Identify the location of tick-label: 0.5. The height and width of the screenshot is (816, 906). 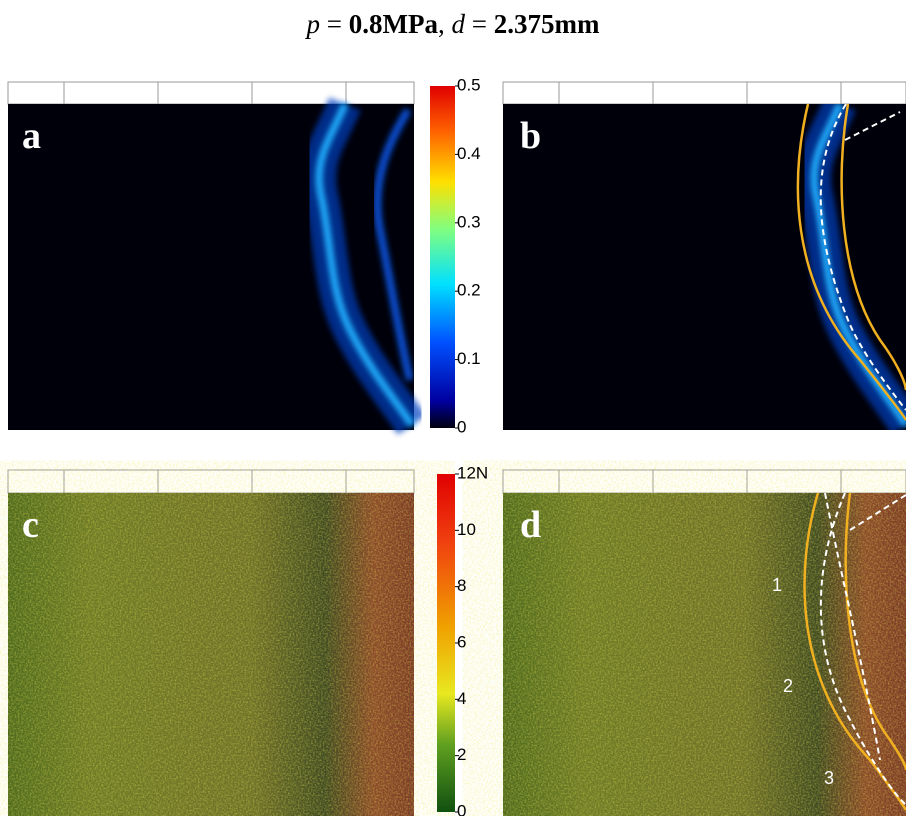
(469, 84).